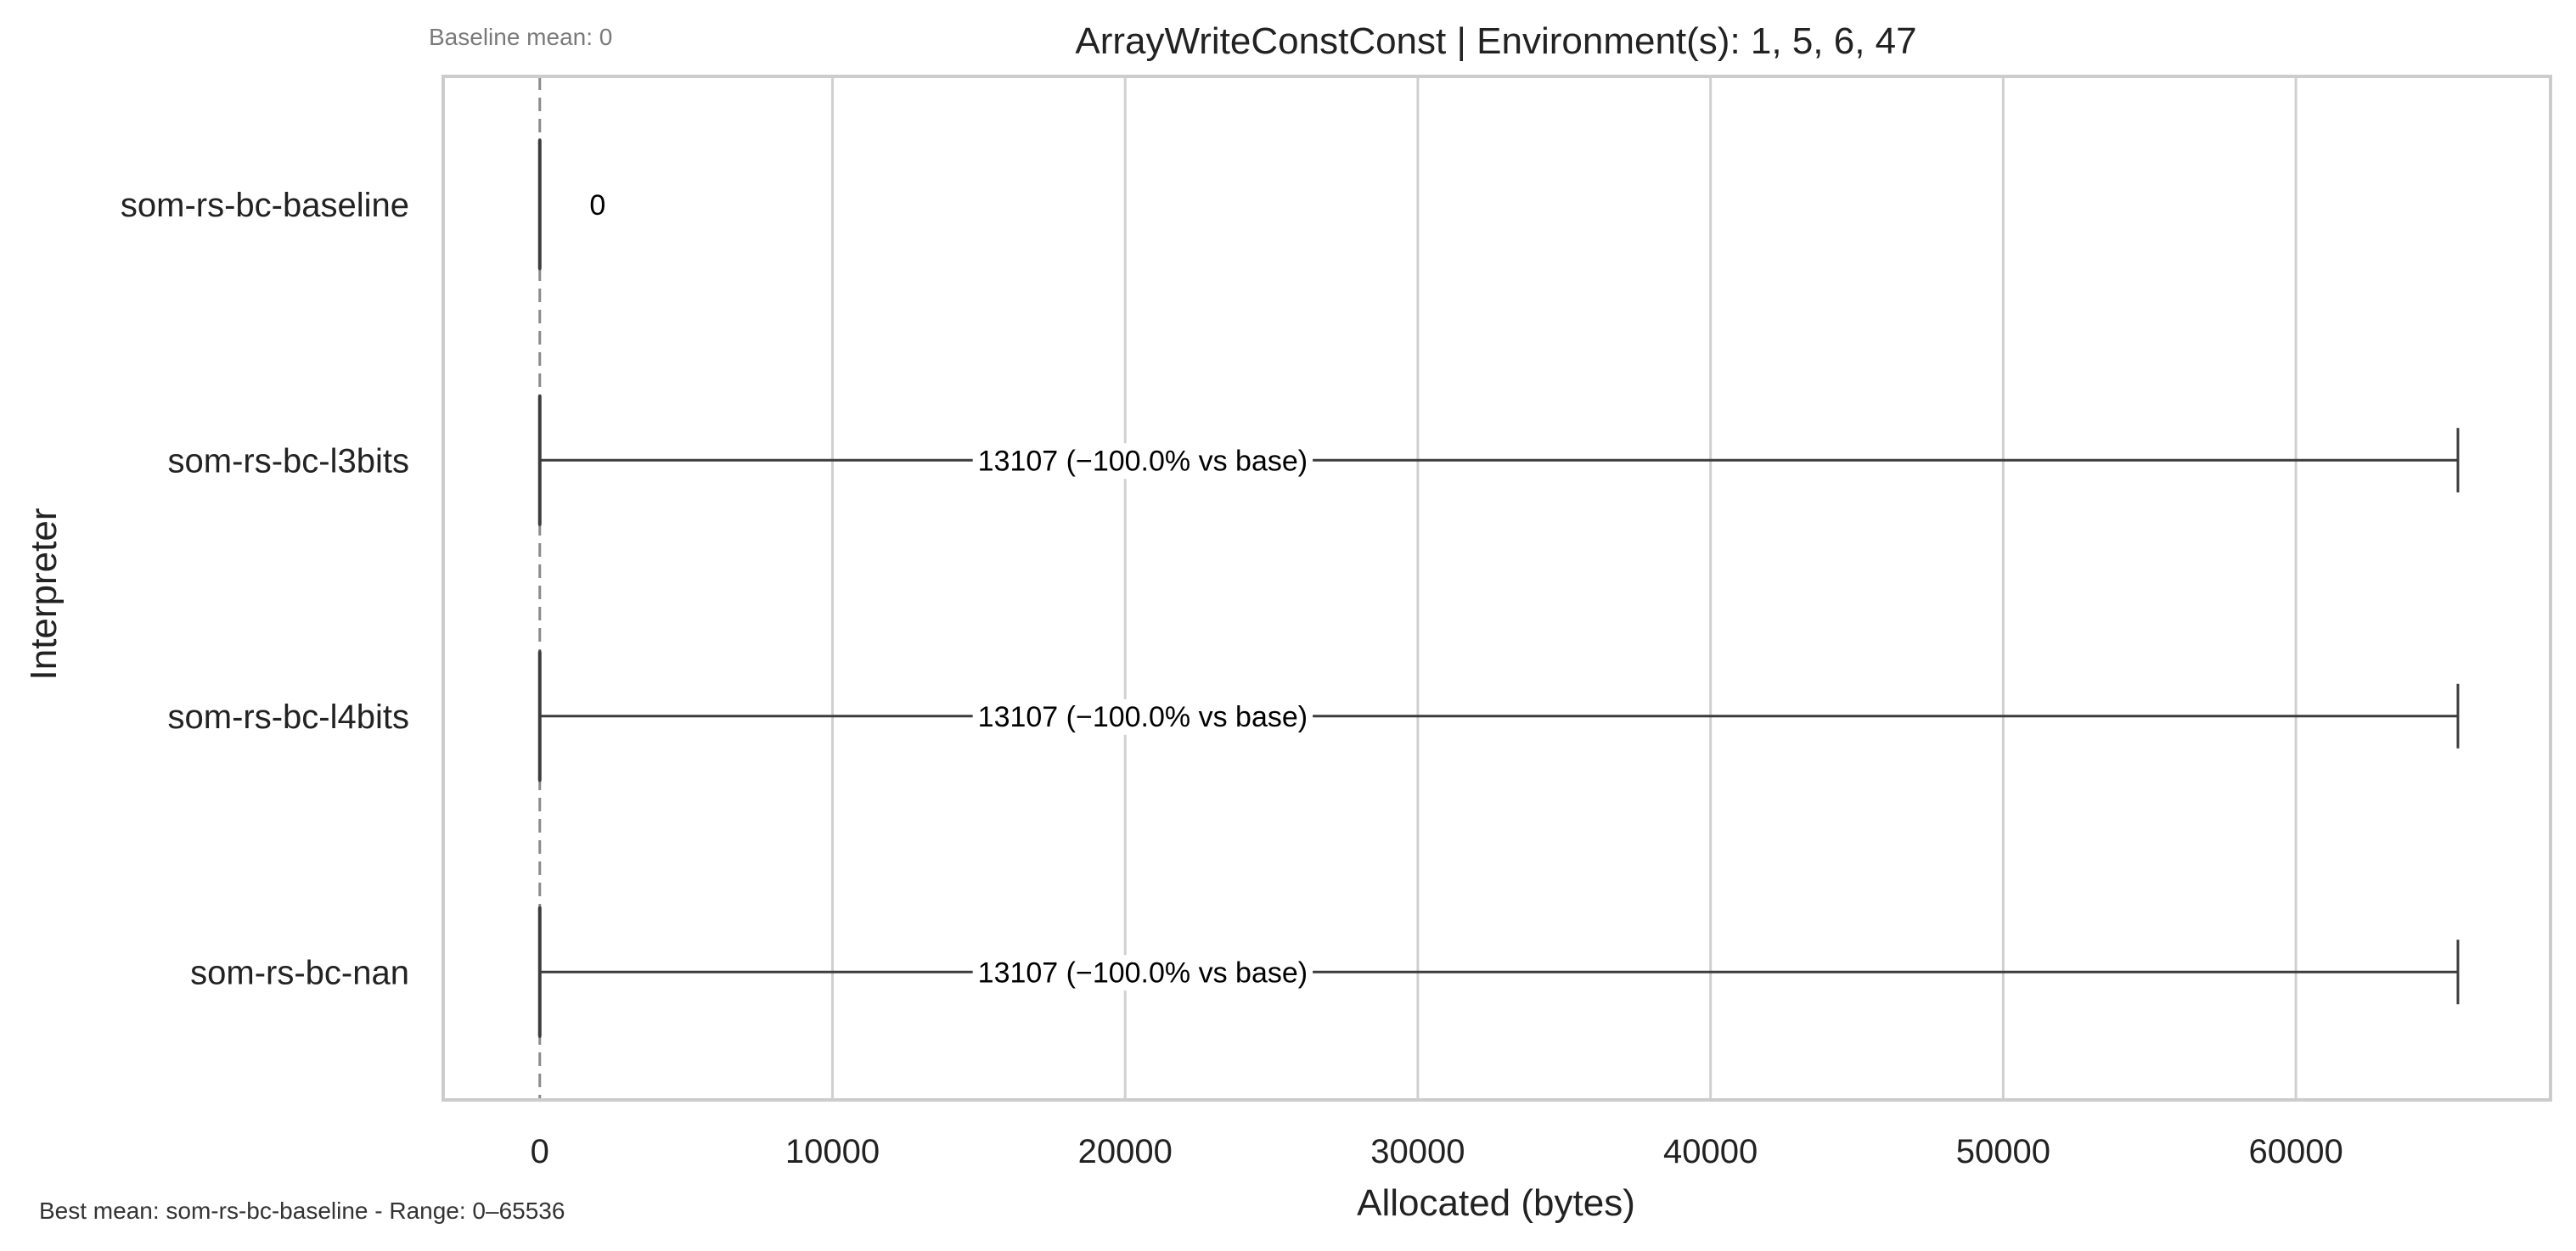 The height and width of the screenshot is (1251, 2576). What do you see at coordinates (571, 204) in the screenshot?
I see `box-plot-som-rs-bc-baseline: 0` at bounding box center [571, 204].